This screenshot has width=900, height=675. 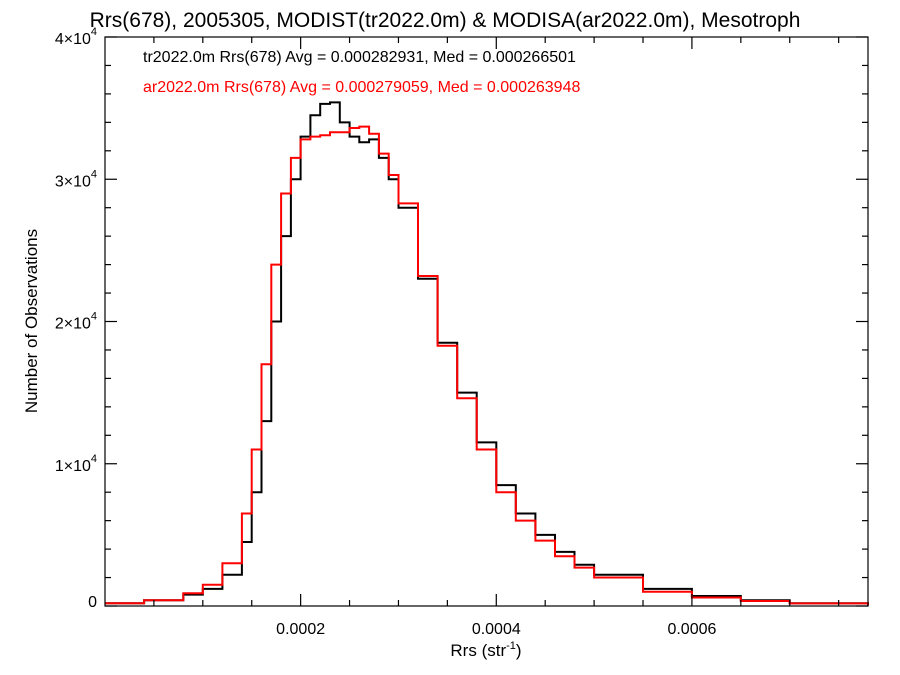 What do you see at coordinates (31, 321) in the screenshot?
I see `y-axis-label: Number of Observations` at bounding box center [31, 321].